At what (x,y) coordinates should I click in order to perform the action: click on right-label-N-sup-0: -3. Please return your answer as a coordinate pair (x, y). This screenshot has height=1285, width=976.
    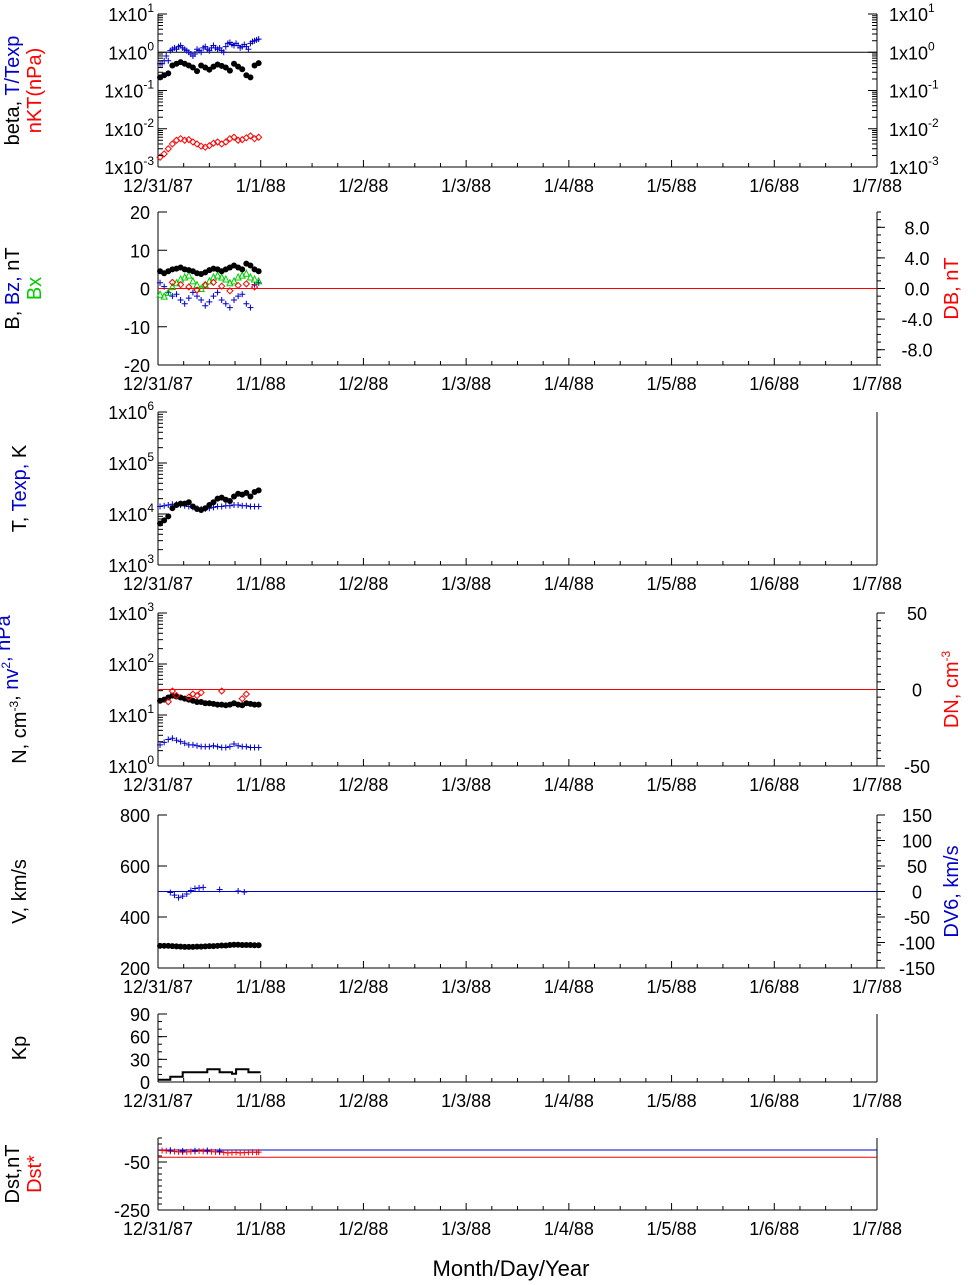
    Looking at the image, I should click on (946, 656).